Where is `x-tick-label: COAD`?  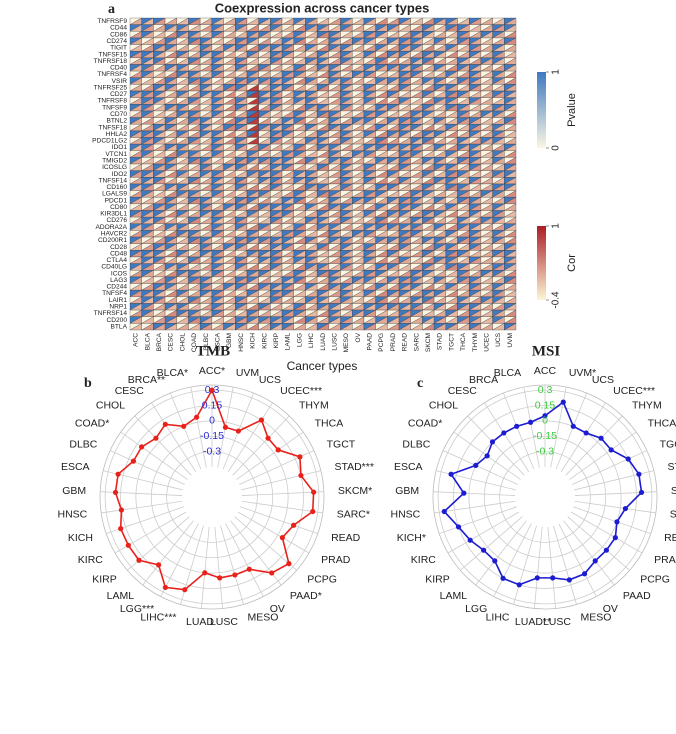
x-tick-label: COAD is located at coordinates (194, 342).